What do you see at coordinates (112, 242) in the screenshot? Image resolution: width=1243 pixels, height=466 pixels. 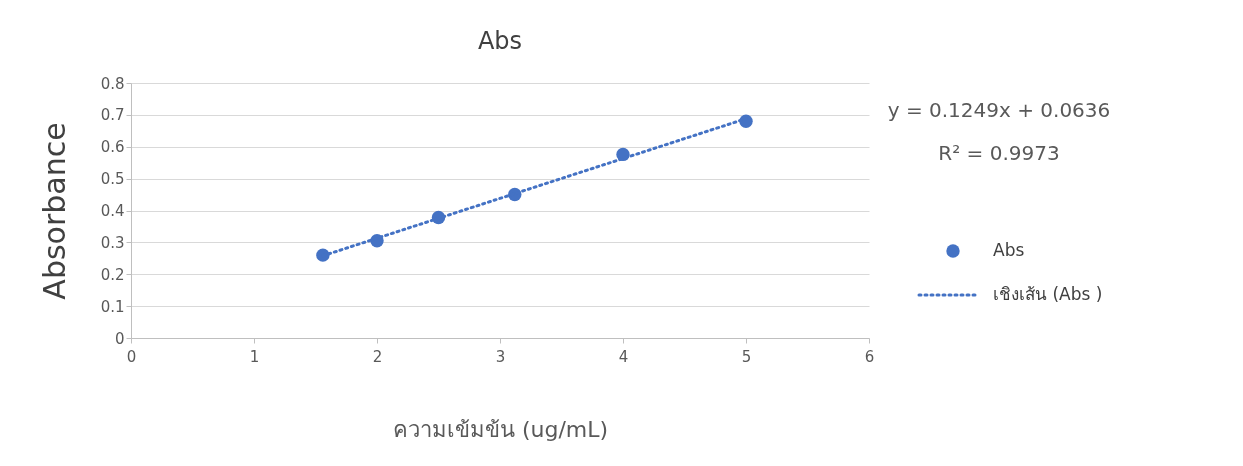 I see `y-tick-label: 0.3` at bounding box center [112, 242].